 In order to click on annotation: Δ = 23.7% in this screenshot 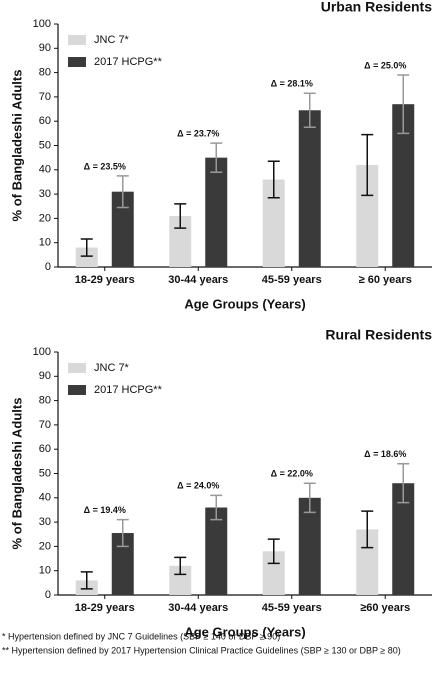, I will do `click(198, 133)`.